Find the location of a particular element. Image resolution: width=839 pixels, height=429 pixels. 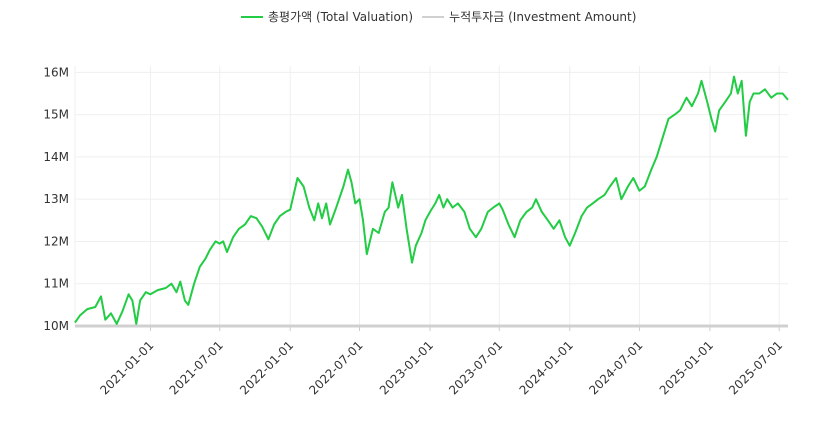

legend-label: 누적투자금 (Investment Amount) is located at coordinates (542, 17).